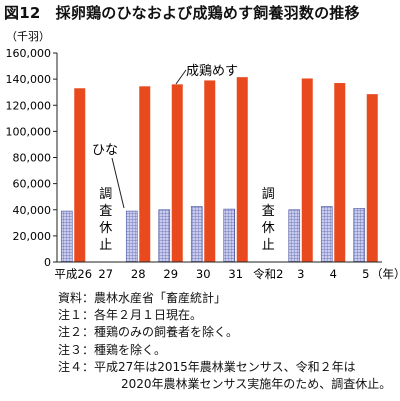 This screenshot has height=401, width=400. Describe the element at coordinates (105, 150) in the screenshot. I see `series-label-hina-text: ひな` at that location.